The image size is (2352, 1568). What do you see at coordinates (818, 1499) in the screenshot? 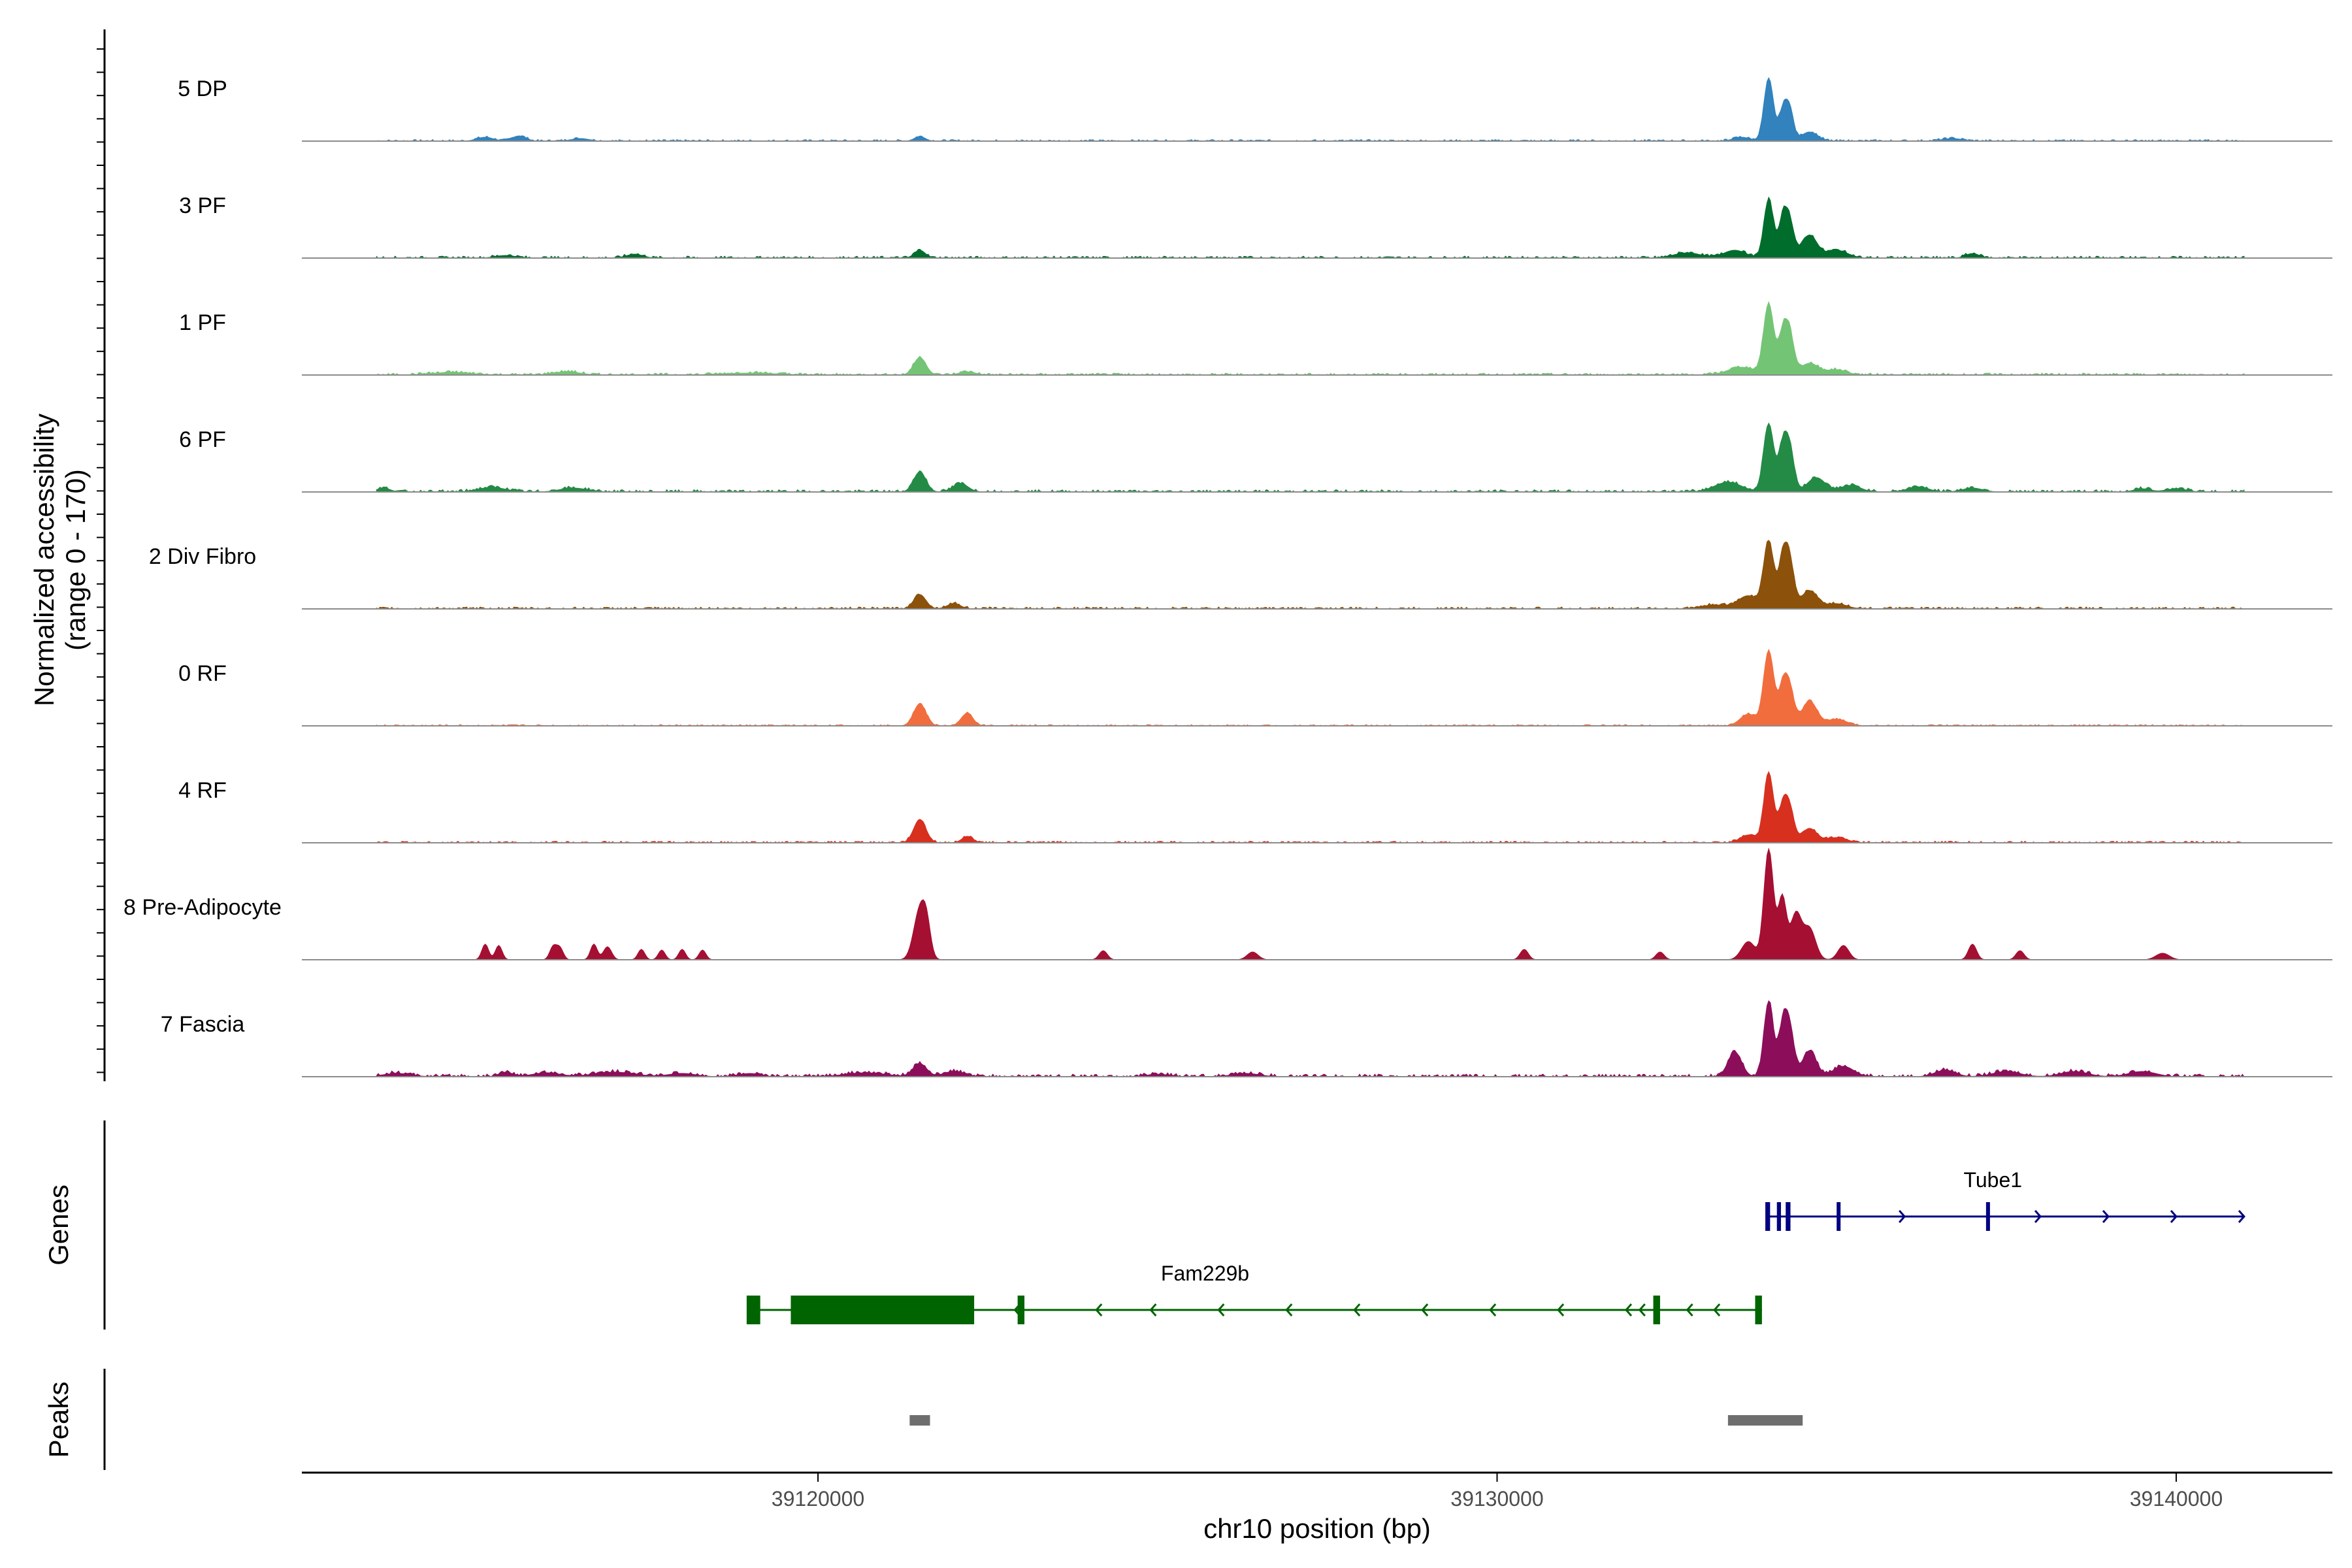
I see `x-tick-label: 39120000` at bounding box center [818, 1499].